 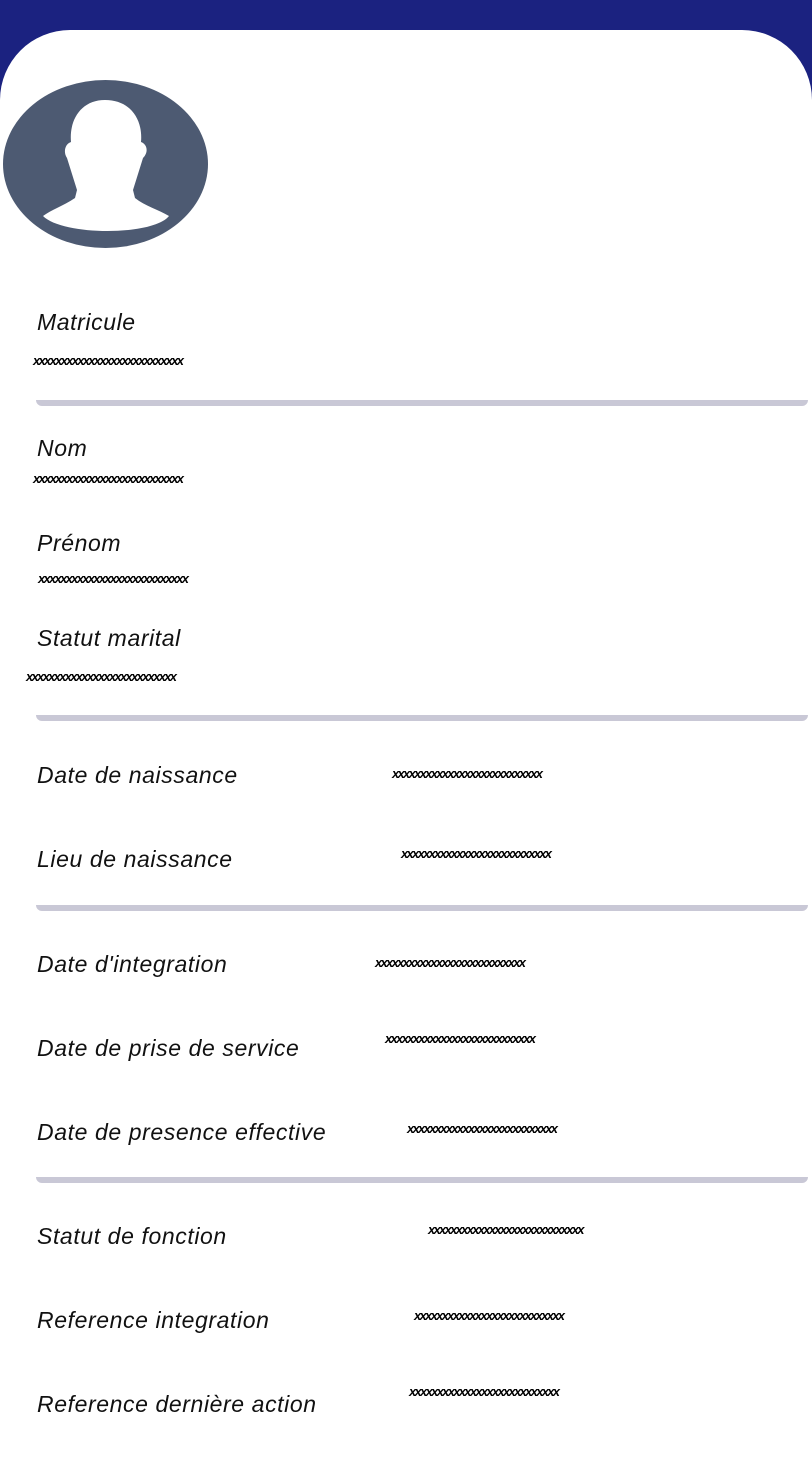 What do you see at coordinates (460, 1038) in the screenshot?
I see `value-date-prise-service: xxxxxxxxxxxxxxxxxxxxxxxxxxx` at bounding box center [460, 1038].